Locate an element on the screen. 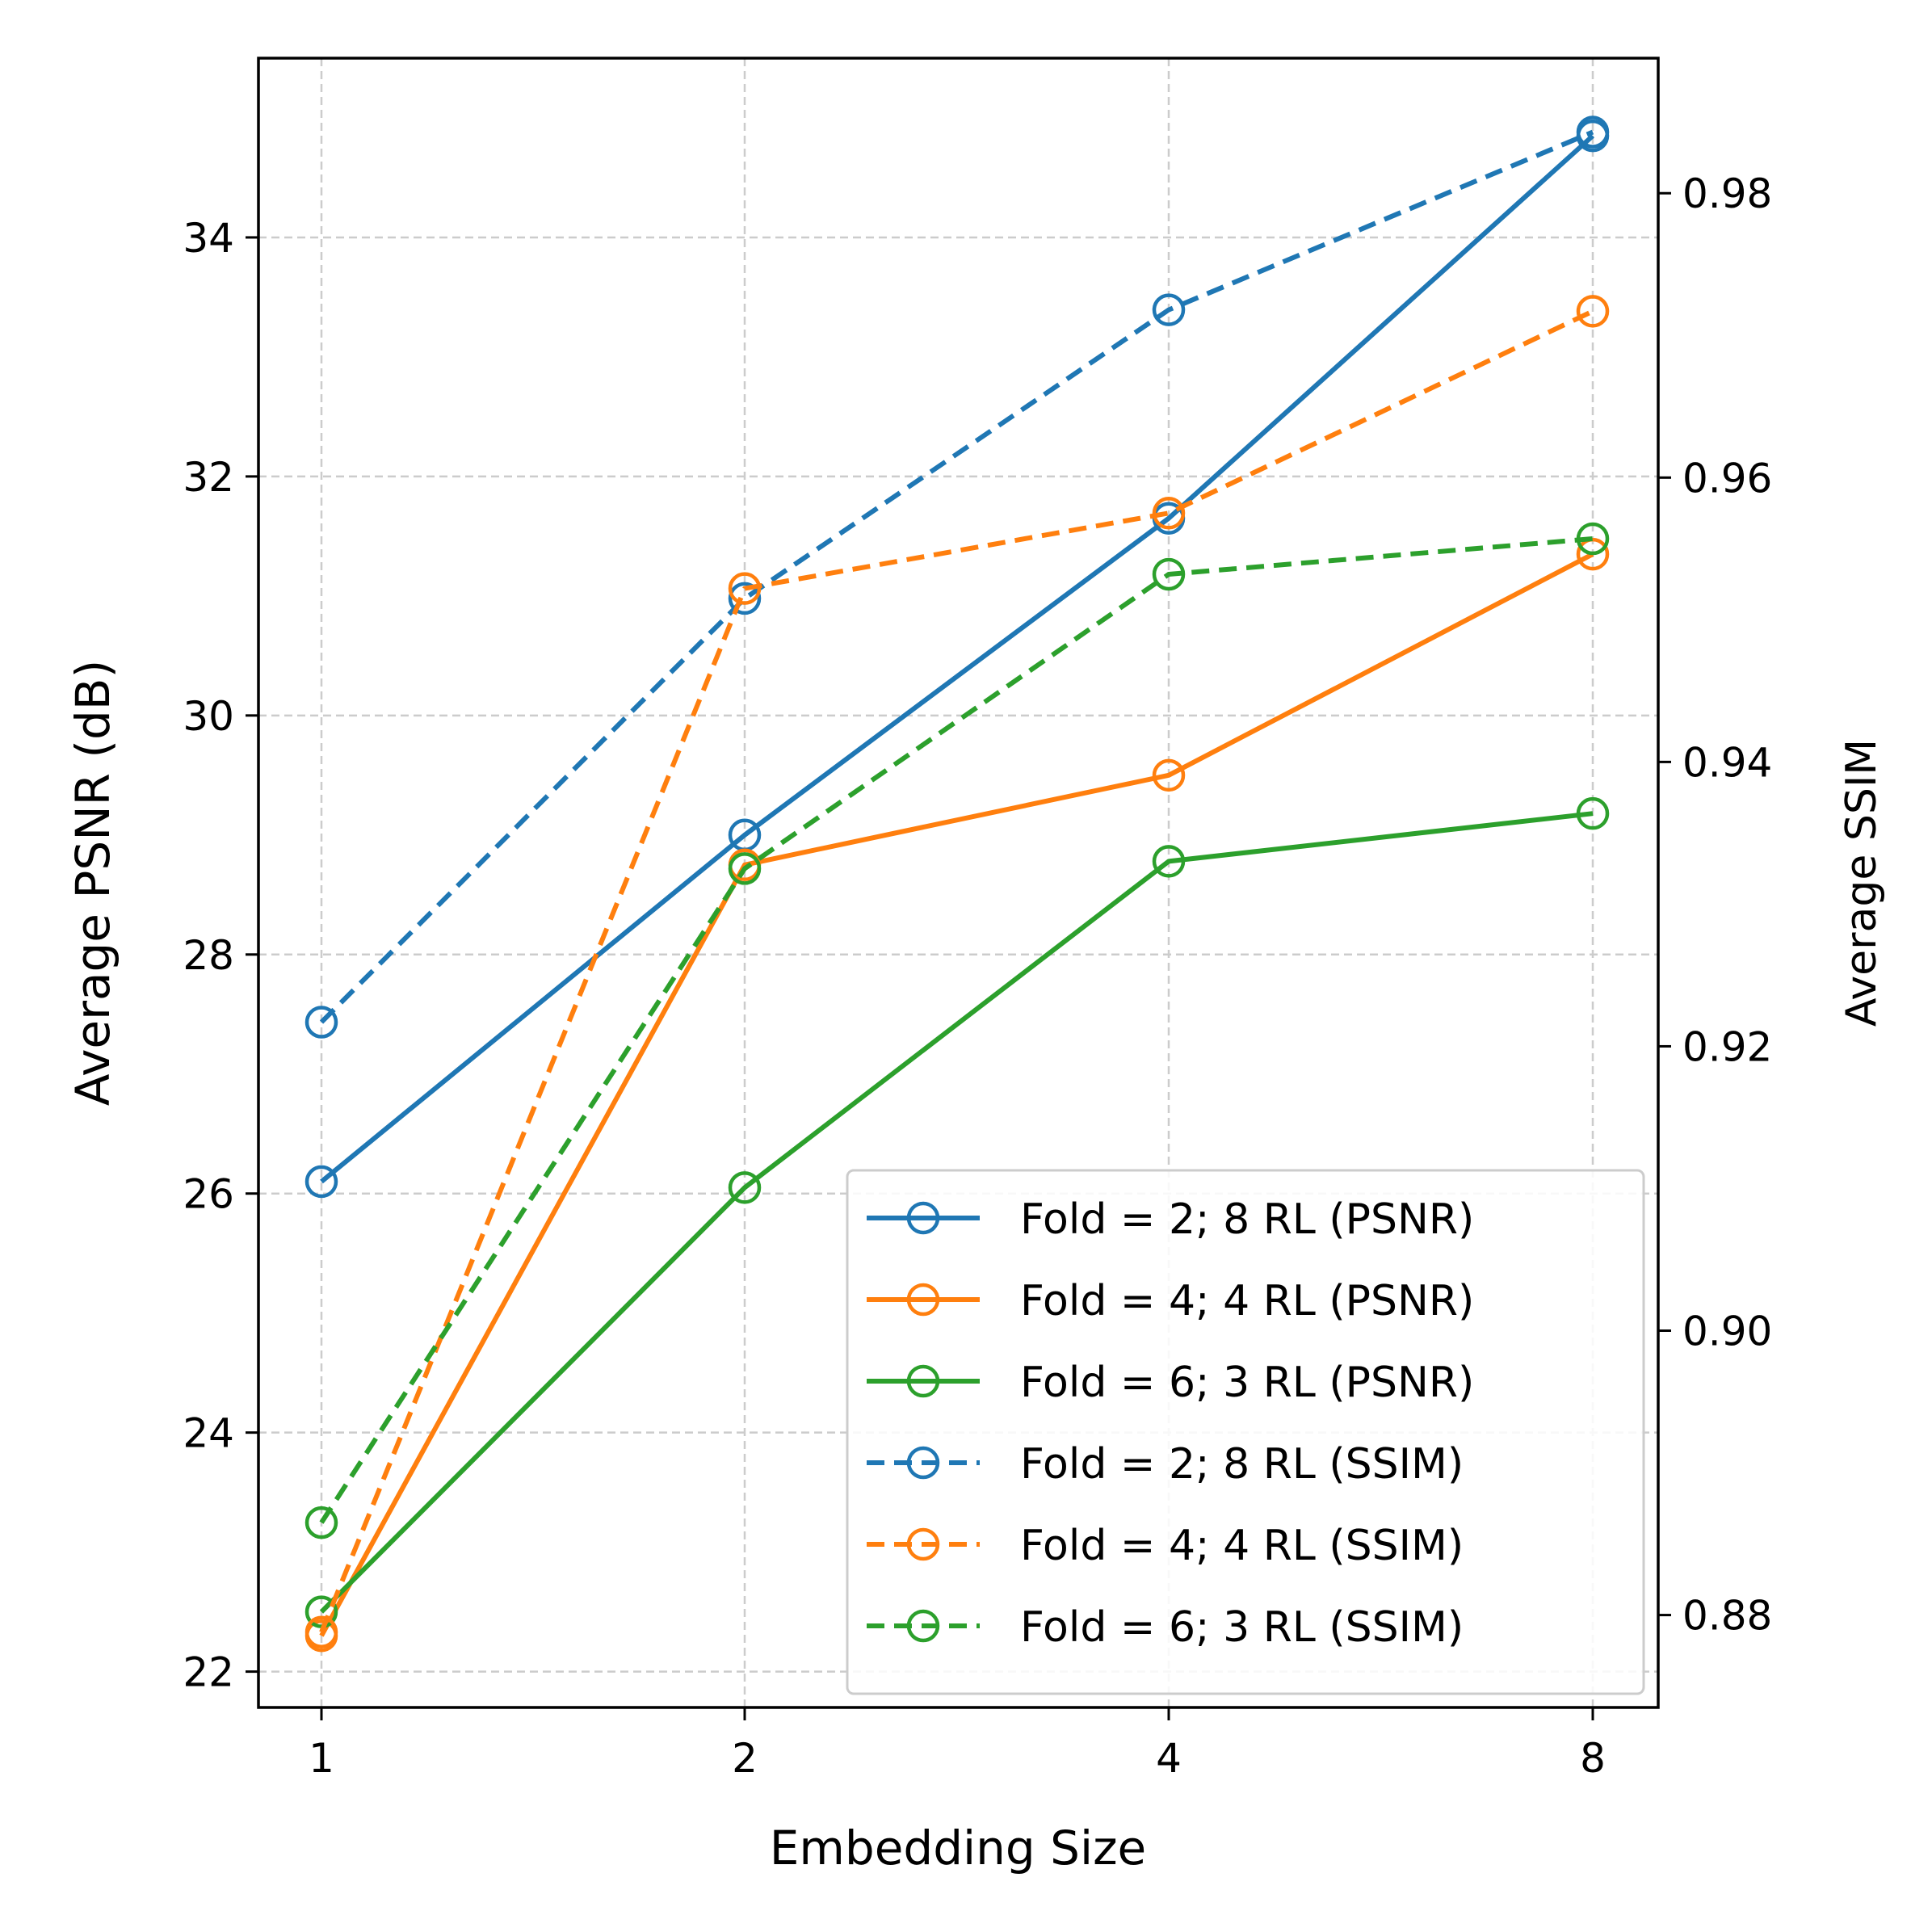  y-tick-label-left: 32 is located at coordinates (209, 478).